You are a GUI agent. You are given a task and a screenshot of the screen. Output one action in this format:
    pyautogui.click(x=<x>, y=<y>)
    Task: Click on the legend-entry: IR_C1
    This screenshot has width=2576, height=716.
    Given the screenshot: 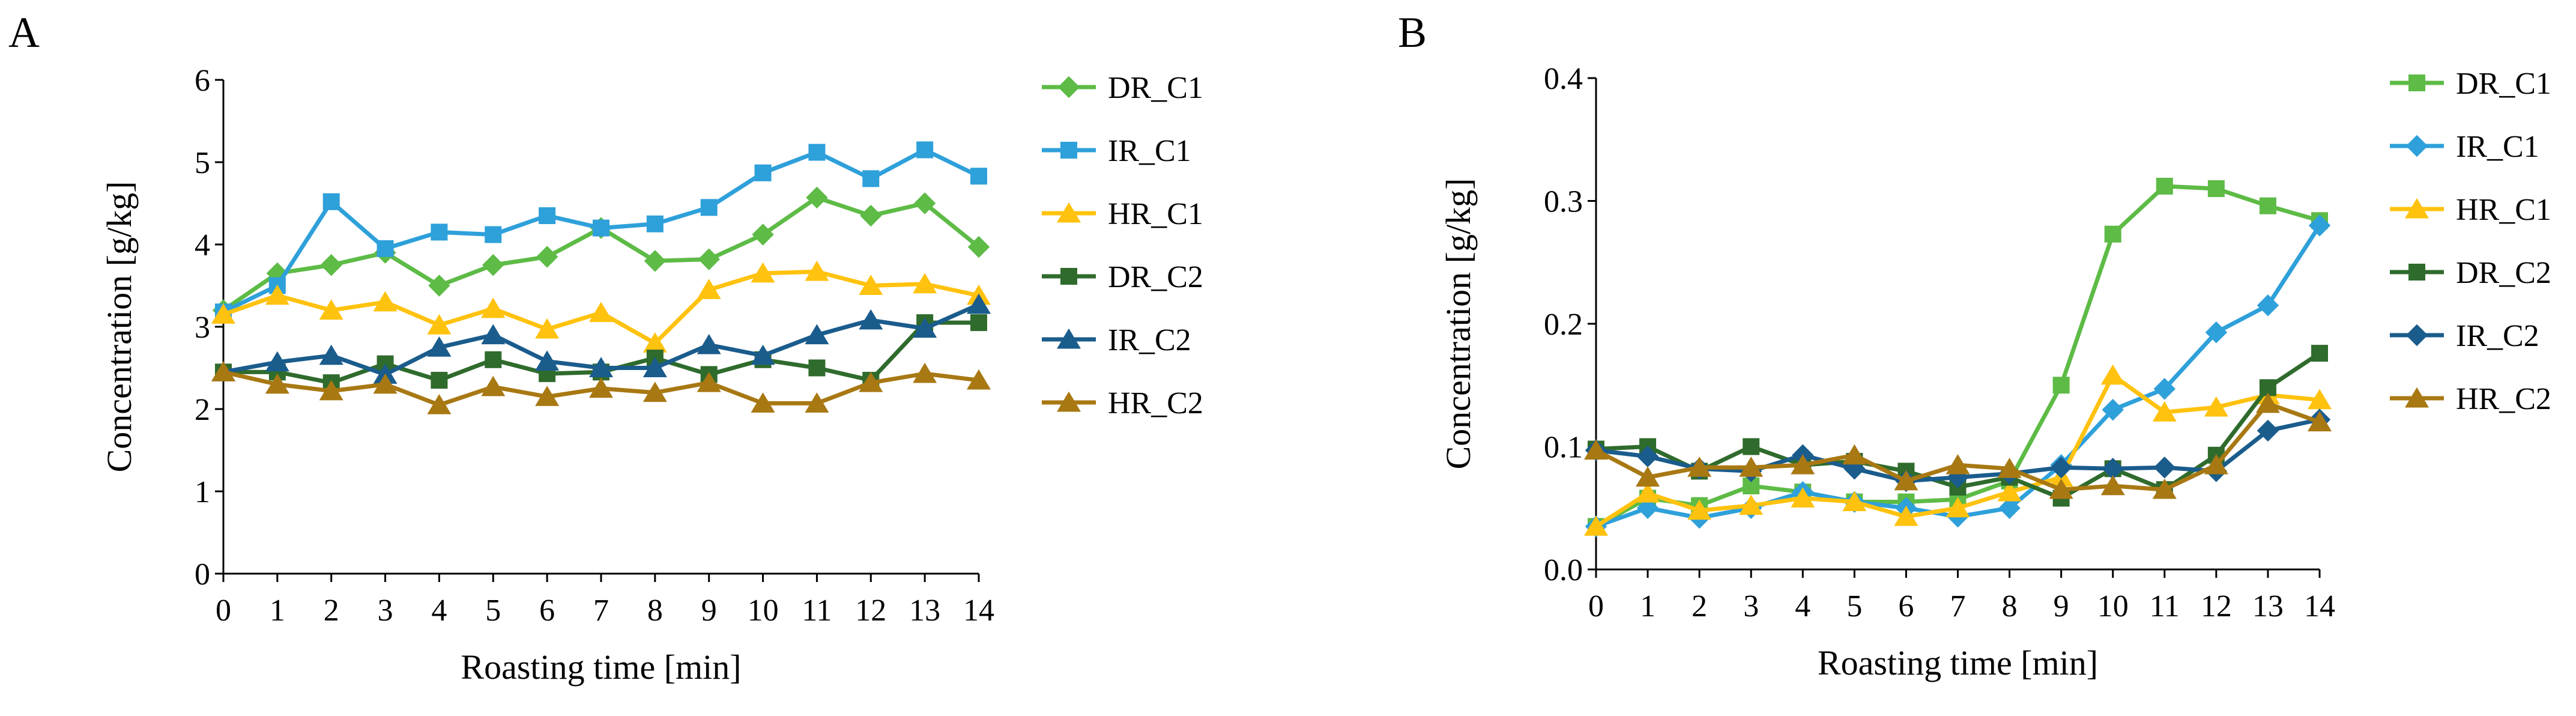 What is the action you would take?
    pyautogui.click(x=2464, y=147)
    